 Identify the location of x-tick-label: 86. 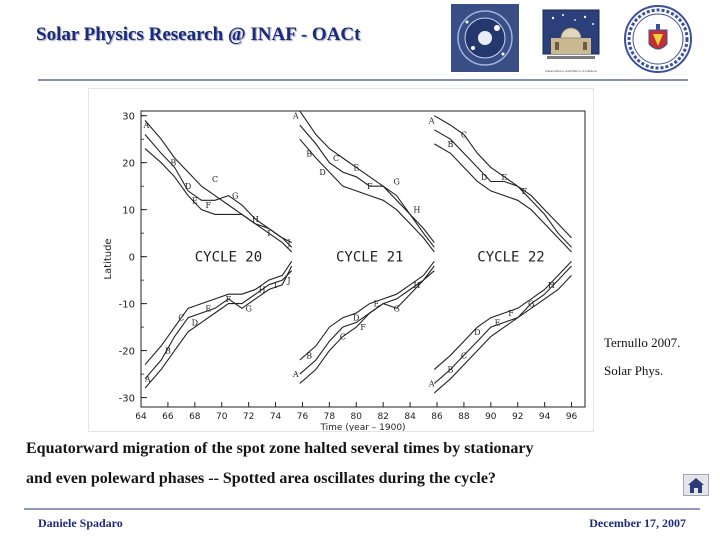
(437, 417).